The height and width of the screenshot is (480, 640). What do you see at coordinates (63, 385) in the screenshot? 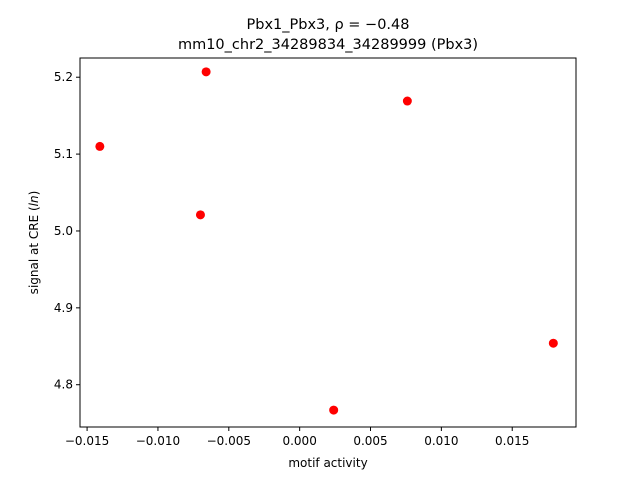
I see `y-tick-label: 4.8` at bounding box center [63, 385].